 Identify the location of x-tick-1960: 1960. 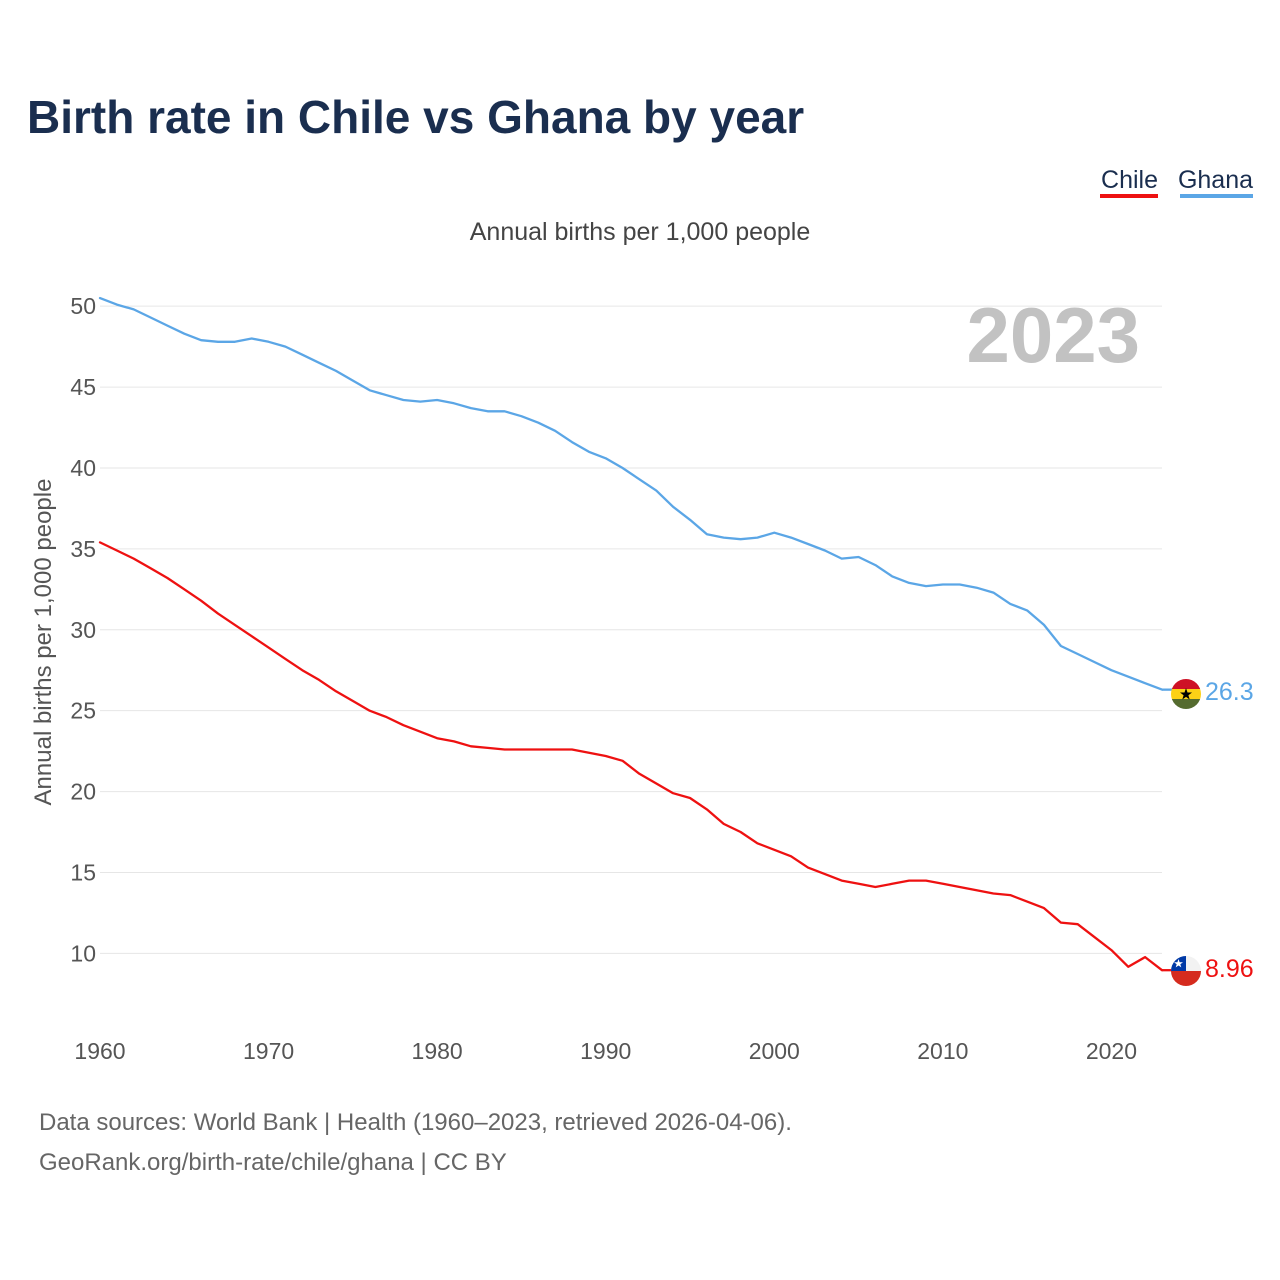
(99, 1051).